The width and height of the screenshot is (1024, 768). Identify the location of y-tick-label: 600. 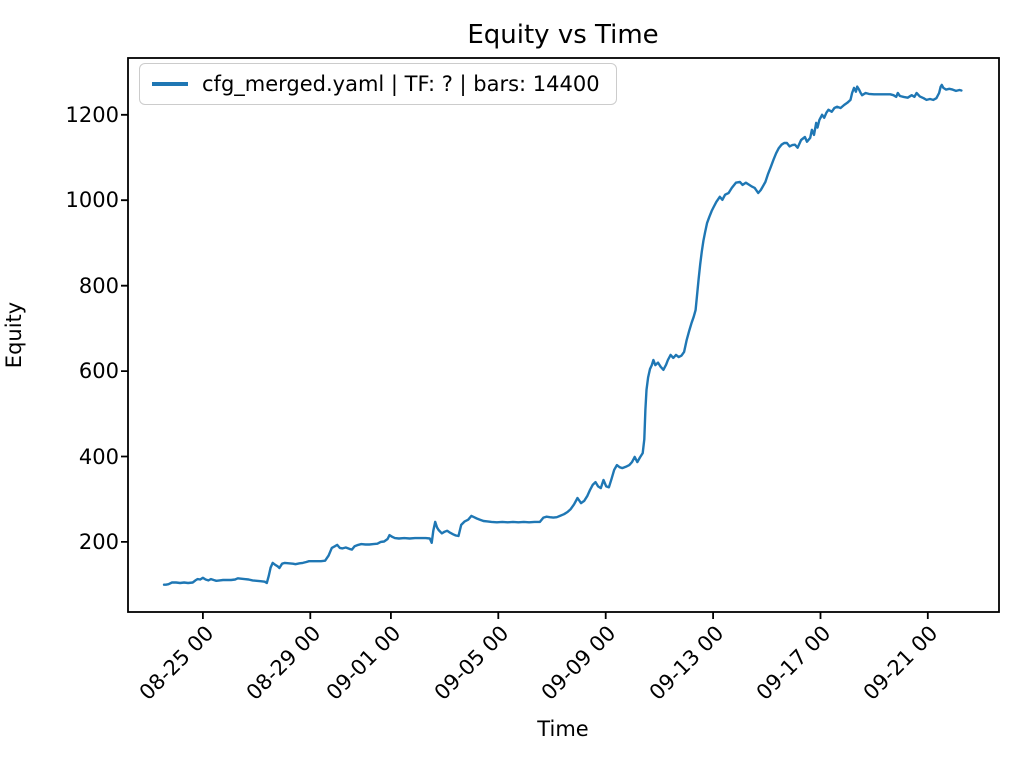
(98, 371).